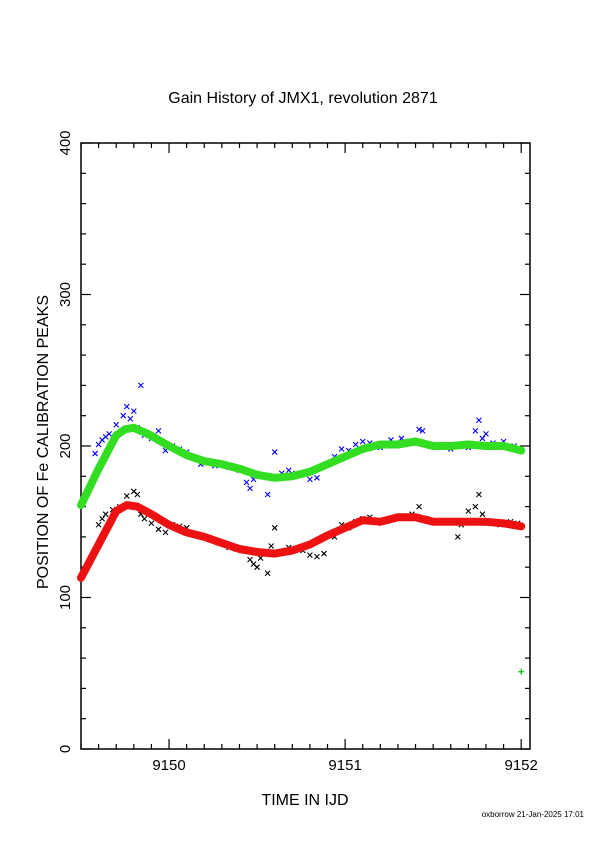 This screenshot has width=595, height=842. I want to click on x-axis-label: TIME IN IJD, so click(304, 800).